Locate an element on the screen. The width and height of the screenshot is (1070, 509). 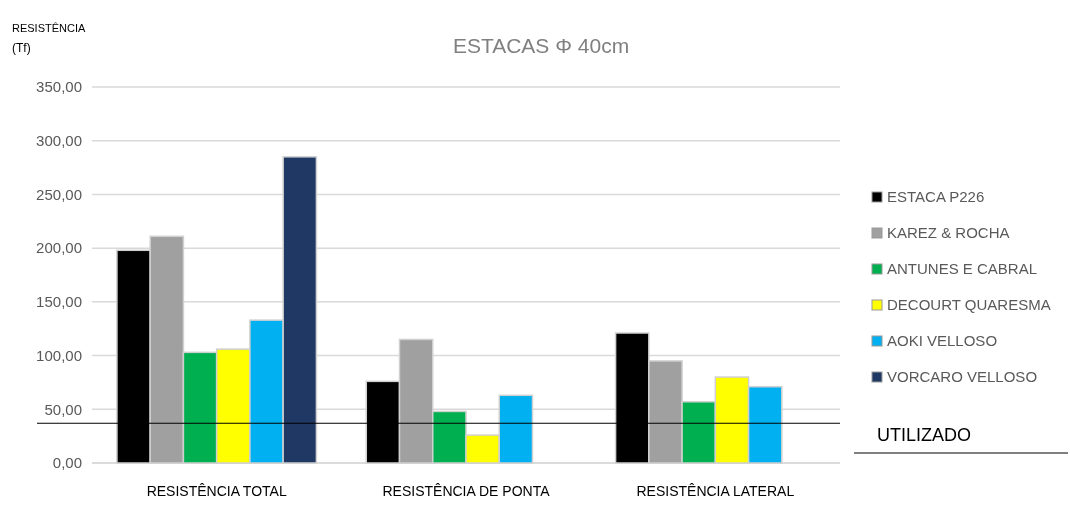
y-axis-title: RESISTÊNCIA (Tf) is located at coordinates (49, 38).